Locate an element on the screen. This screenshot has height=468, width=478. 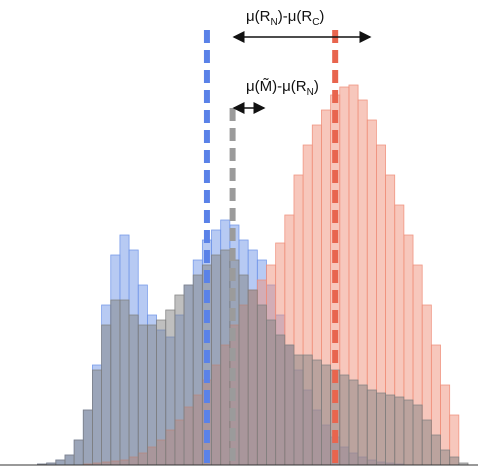
bar-series2-bin13 is located at coordinates (133, 390).